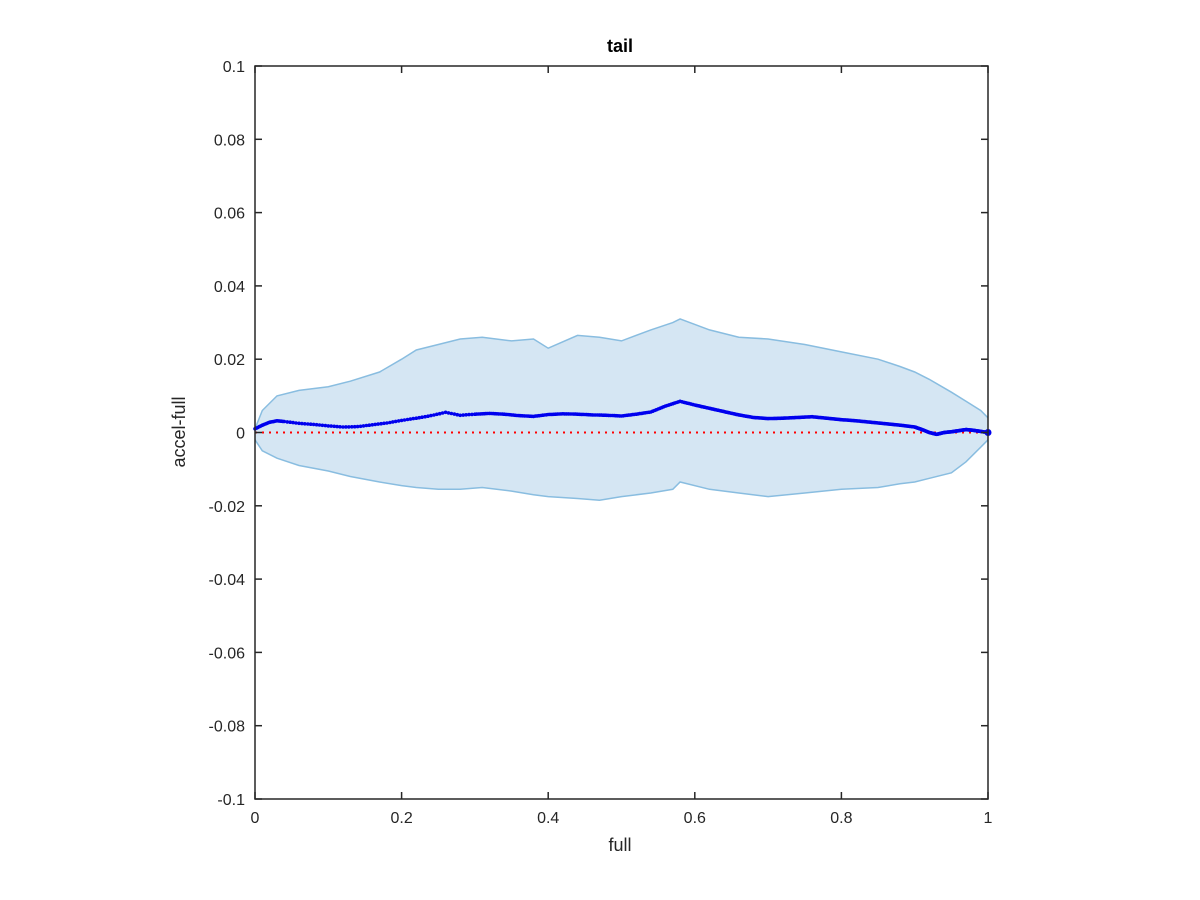  What do you see at coordinates (841, 818) in the screenshot?
I see `x-tick-label: 0.8` at bounding box center [841, 818].